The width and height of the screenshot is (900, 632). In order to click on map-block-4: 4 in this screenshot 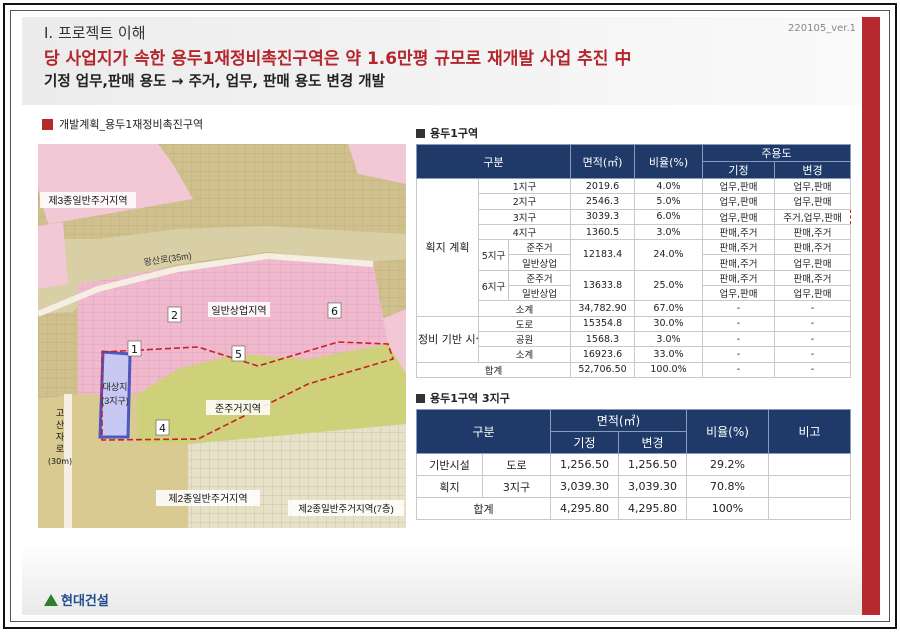, I will do `click(162, 428)`.